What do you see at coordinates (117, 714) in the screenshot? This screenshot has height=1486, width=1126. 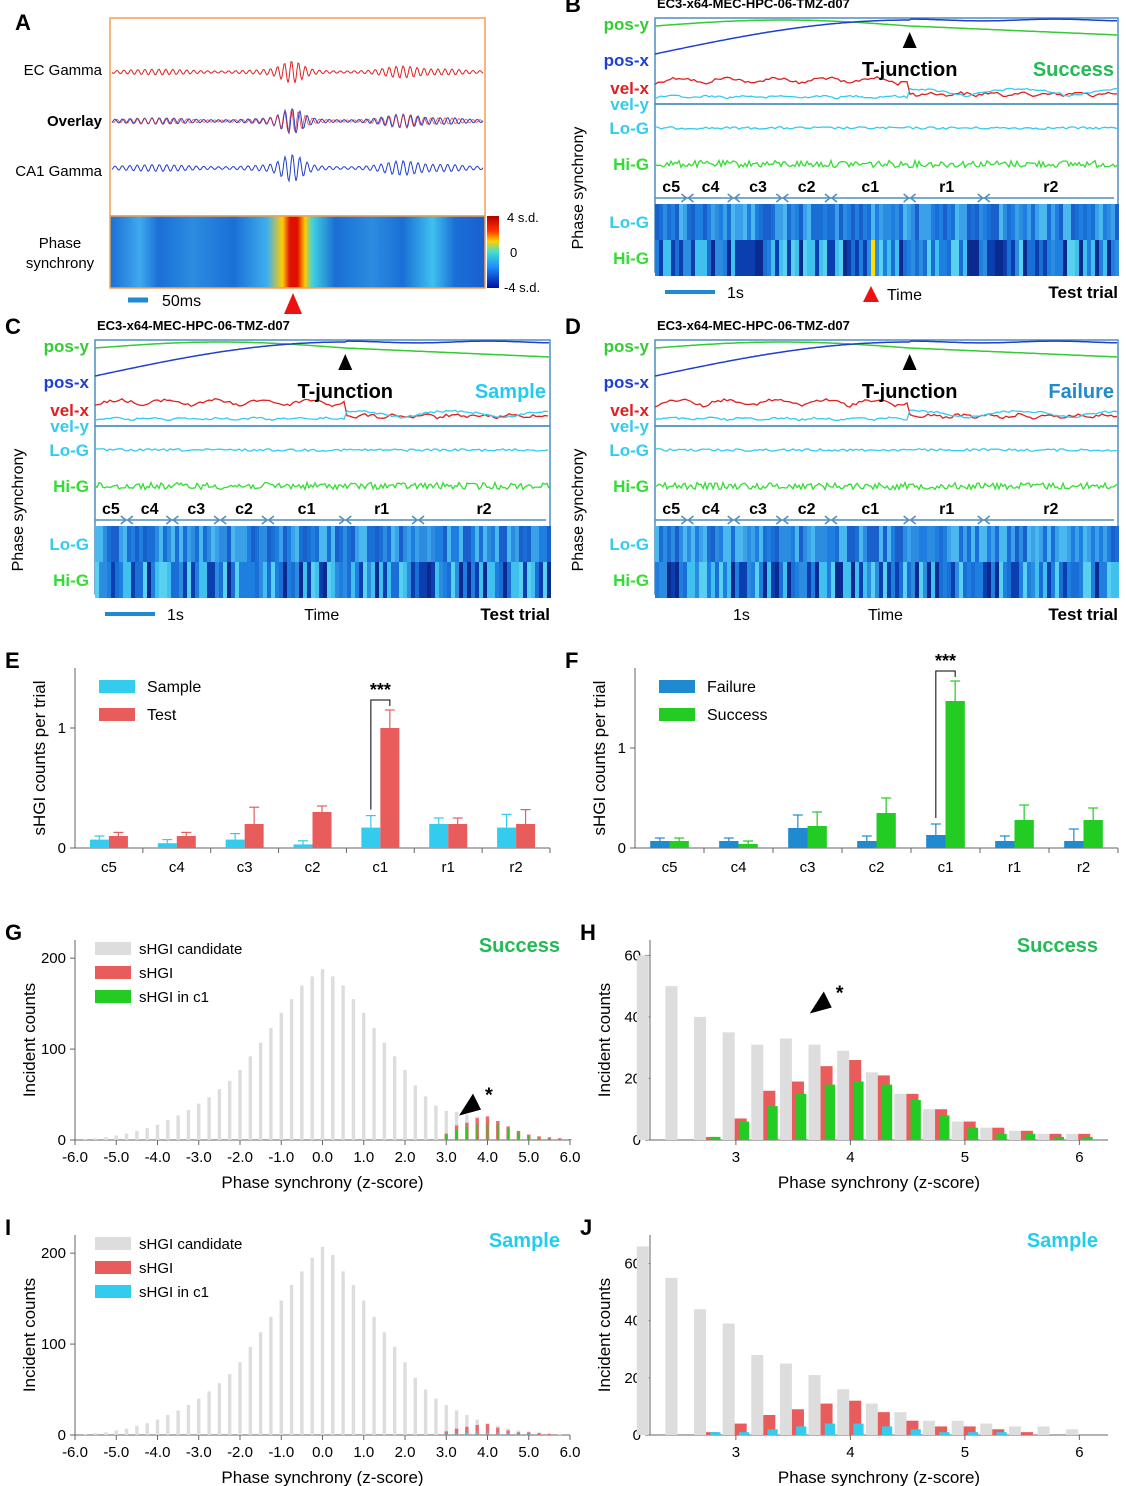 I see `legend-swatch` at bounding box center [117, 714].